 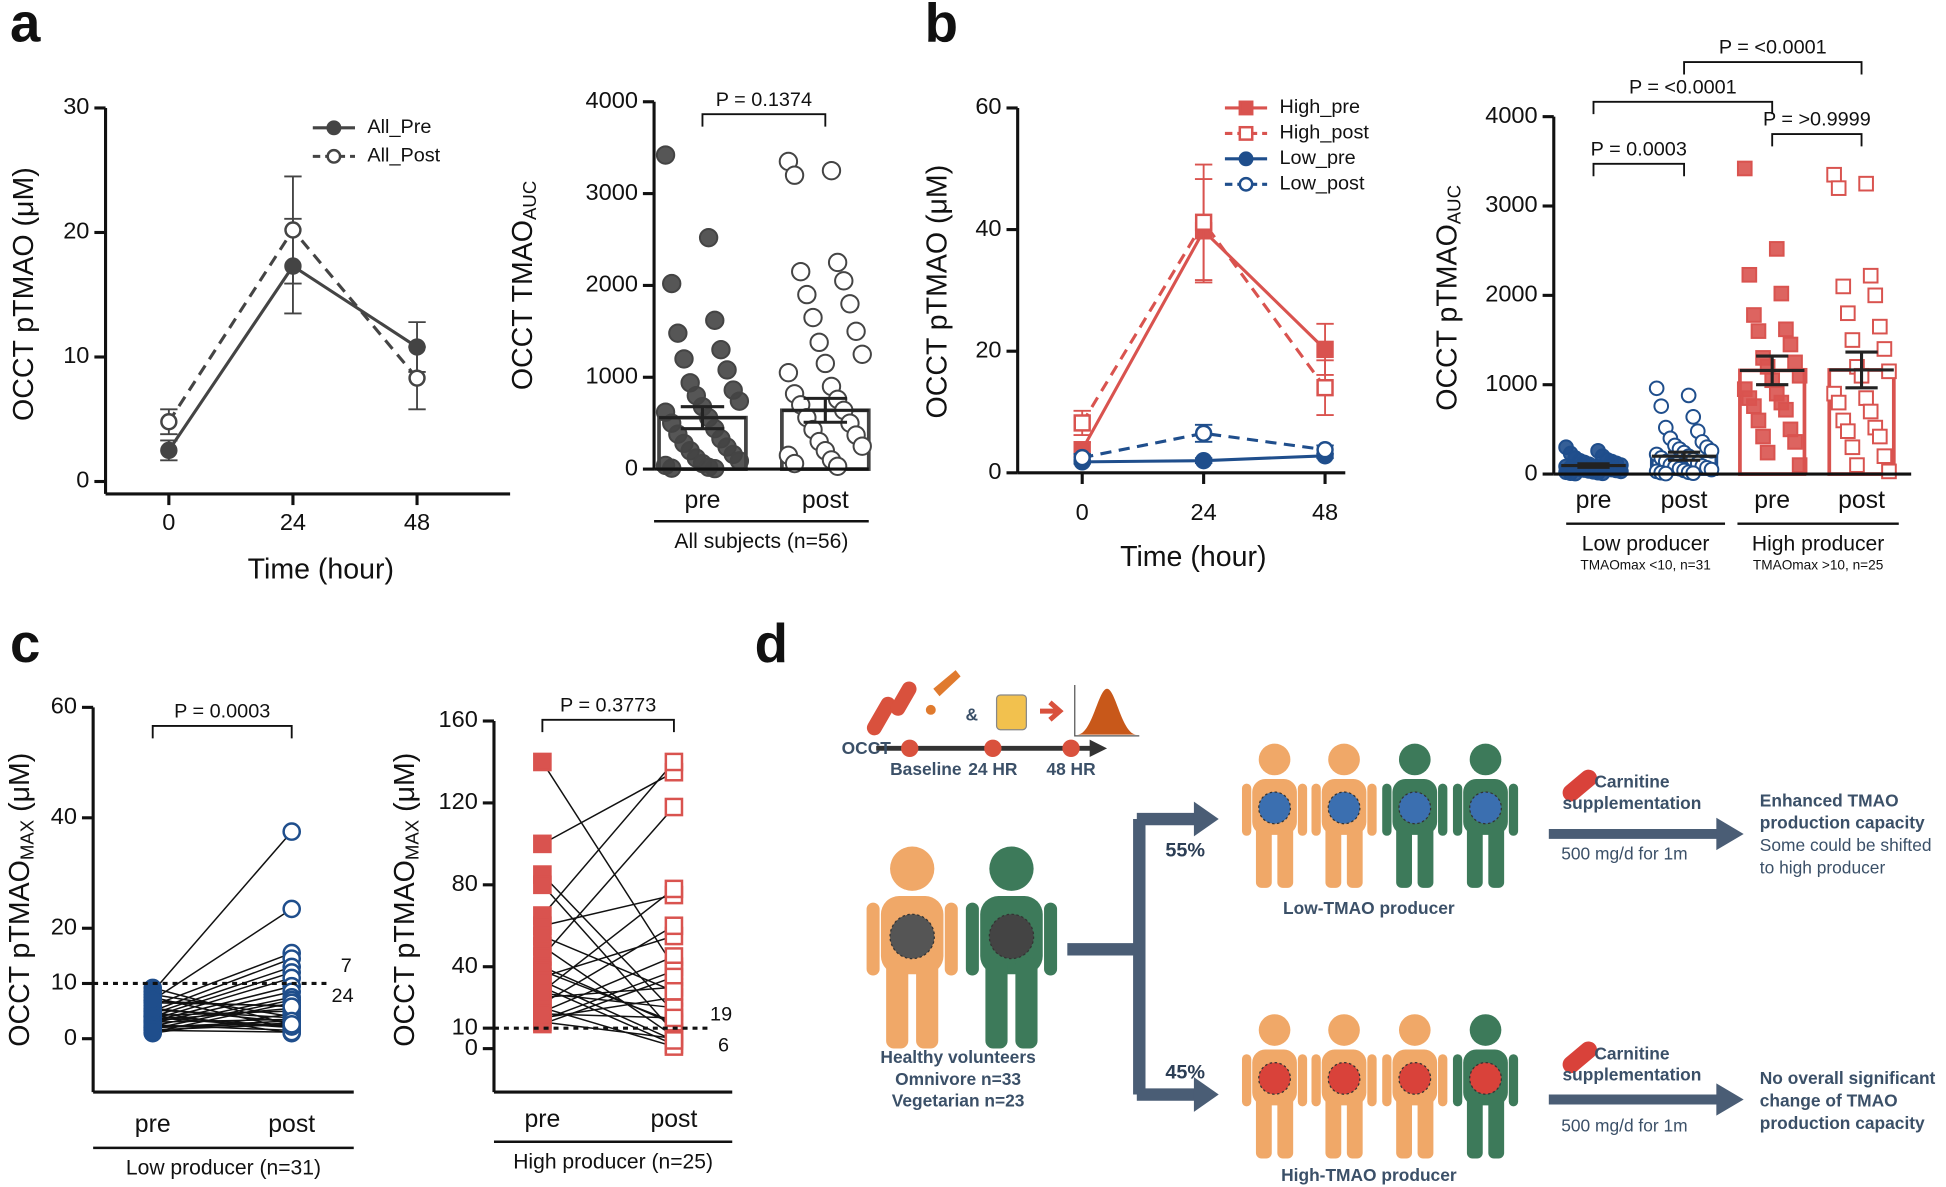 What do you see at coordinates (1773, 48) in the screenshot?
I see `p-value: P = <0.0001` at bounding box center [1773, 48].